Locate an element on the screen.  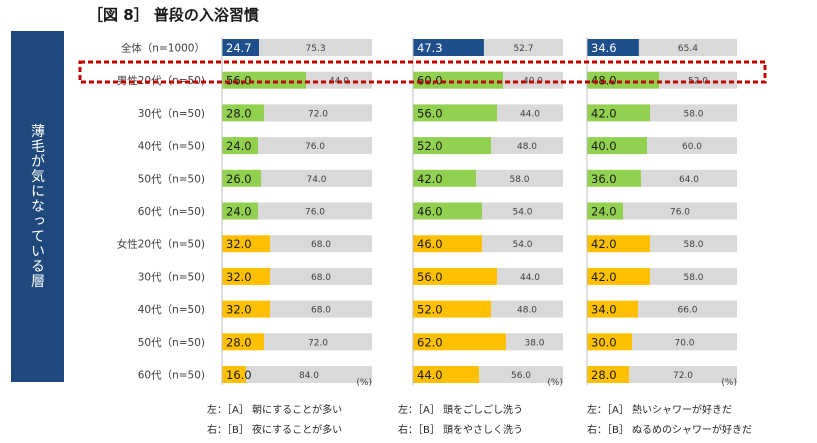
data-label-right: 65.4 is located at coordinates (688, 49).